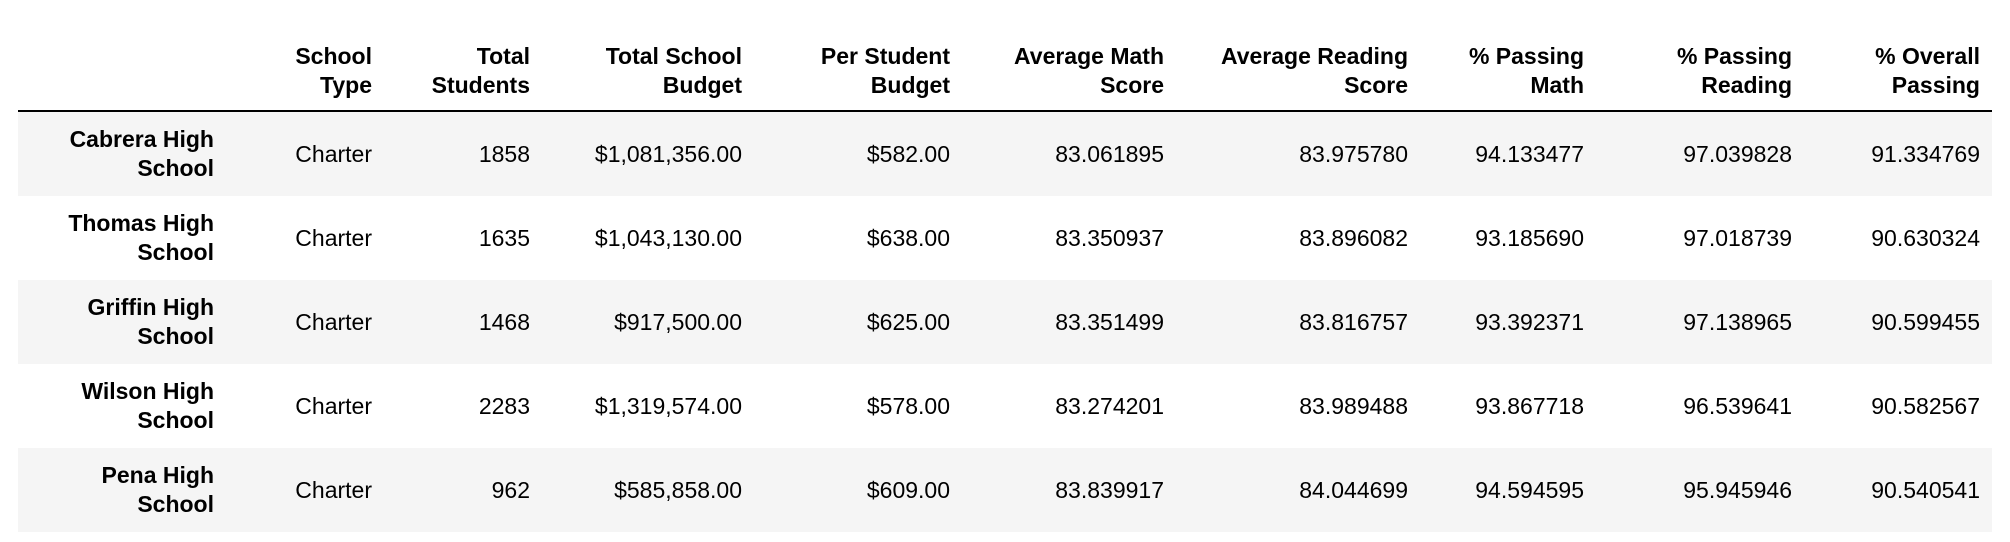 The image size is (2010, 542). I want to click on column-header-overall-passing: % Overall Passing, so click(1898, 56).